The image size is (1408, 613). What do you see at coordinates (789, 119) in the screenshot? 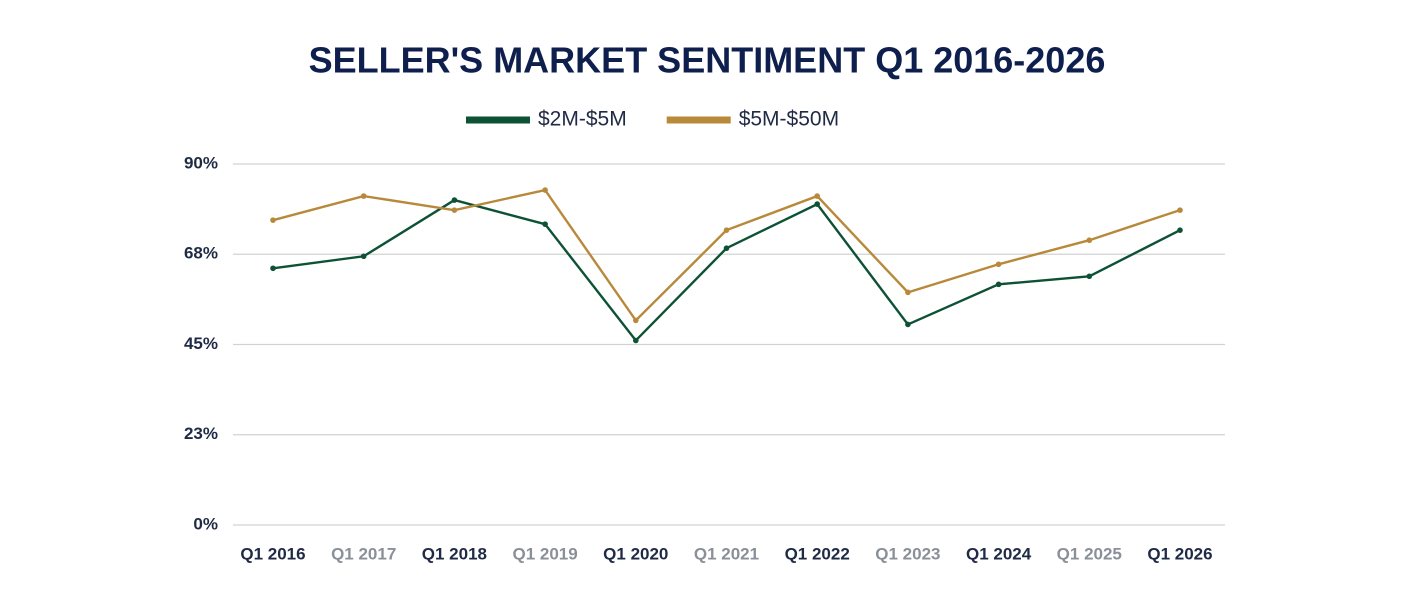
I see `legend-label: $5M-$50M` at bounding box center [789, 119].